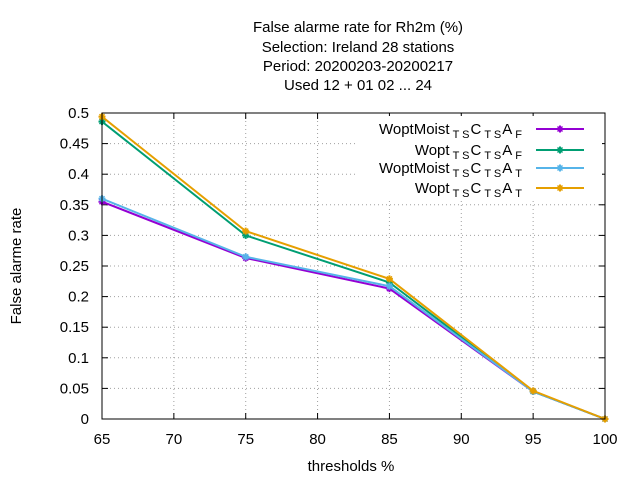  Describe the element at coordinates (317, 439) in the screenshot. I see `x-tick-label: 80` at that location.